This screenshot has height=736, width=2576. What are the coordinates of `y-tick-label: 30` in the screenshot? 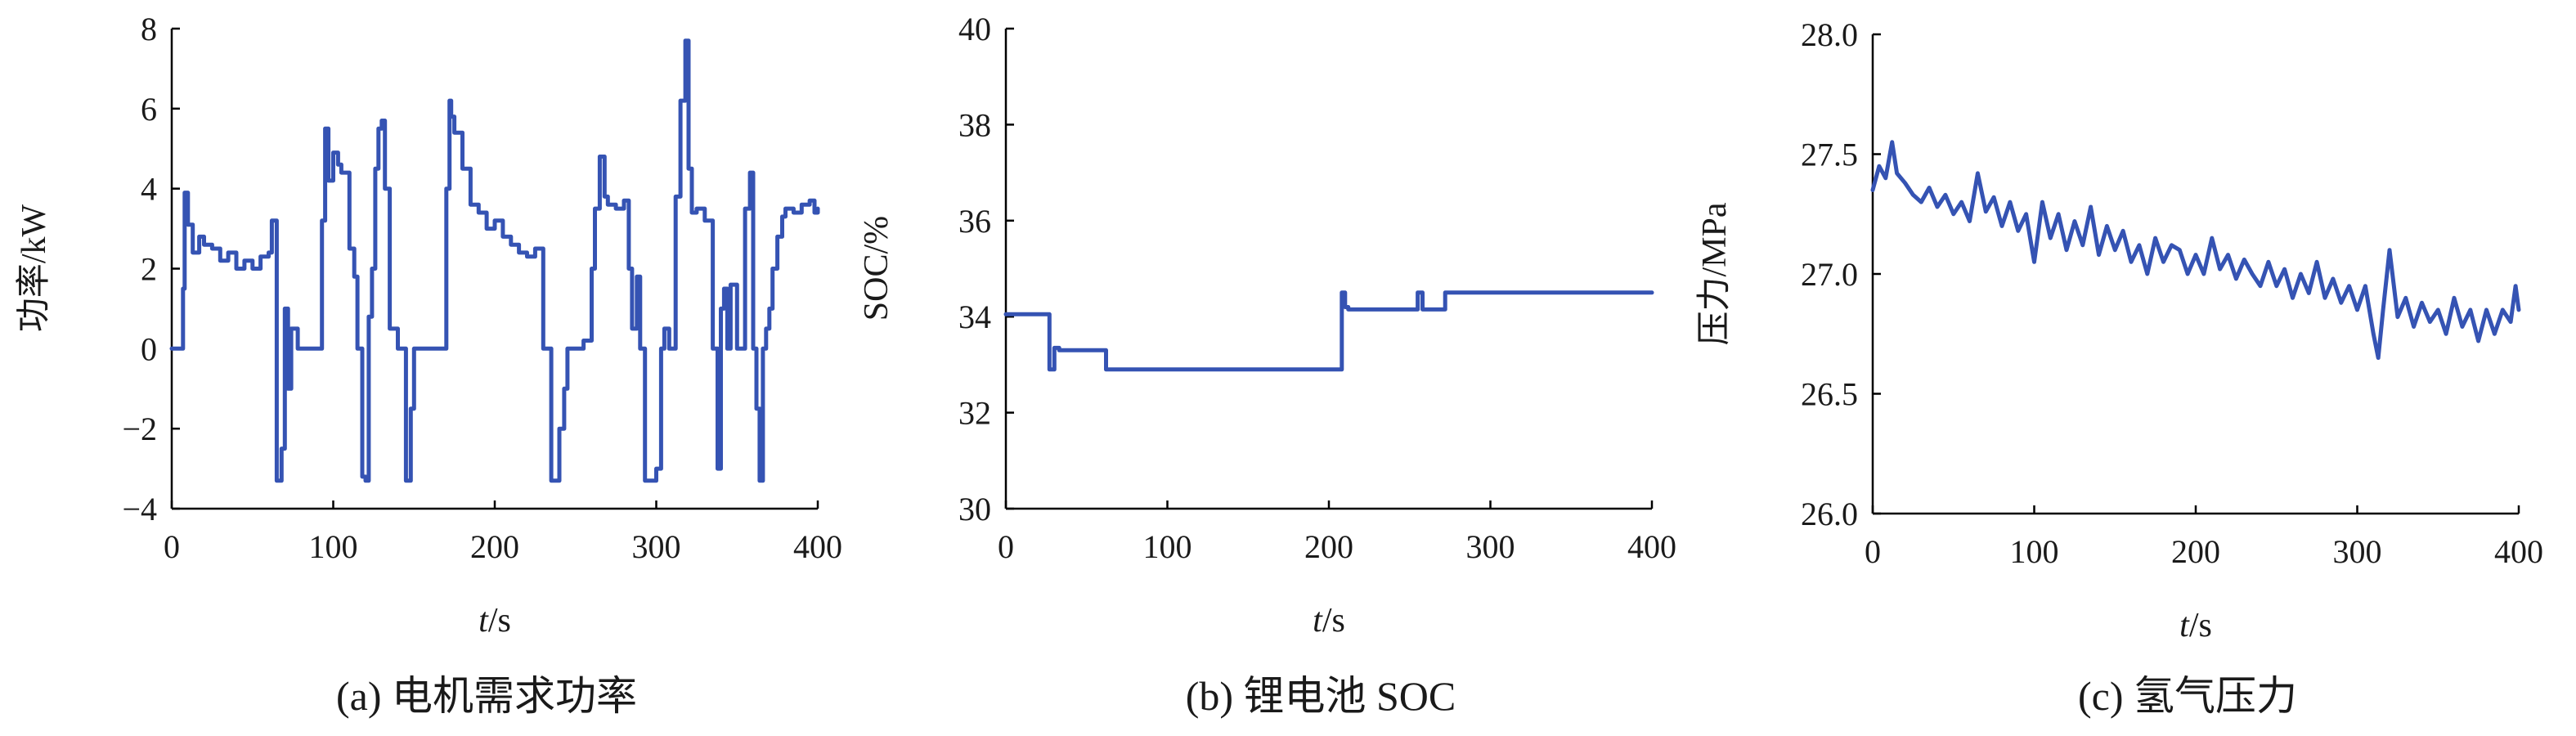 It's located at (975, 509).